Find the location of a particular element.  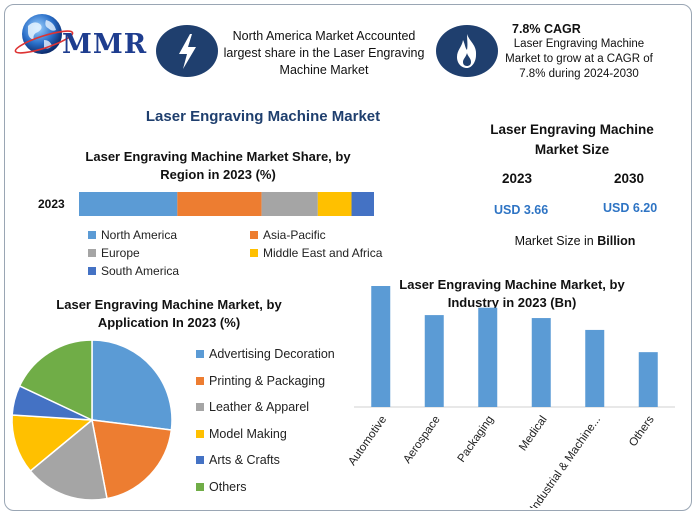

page-title: Laser Engraving Machine Market is located at coordinates (263, 116).